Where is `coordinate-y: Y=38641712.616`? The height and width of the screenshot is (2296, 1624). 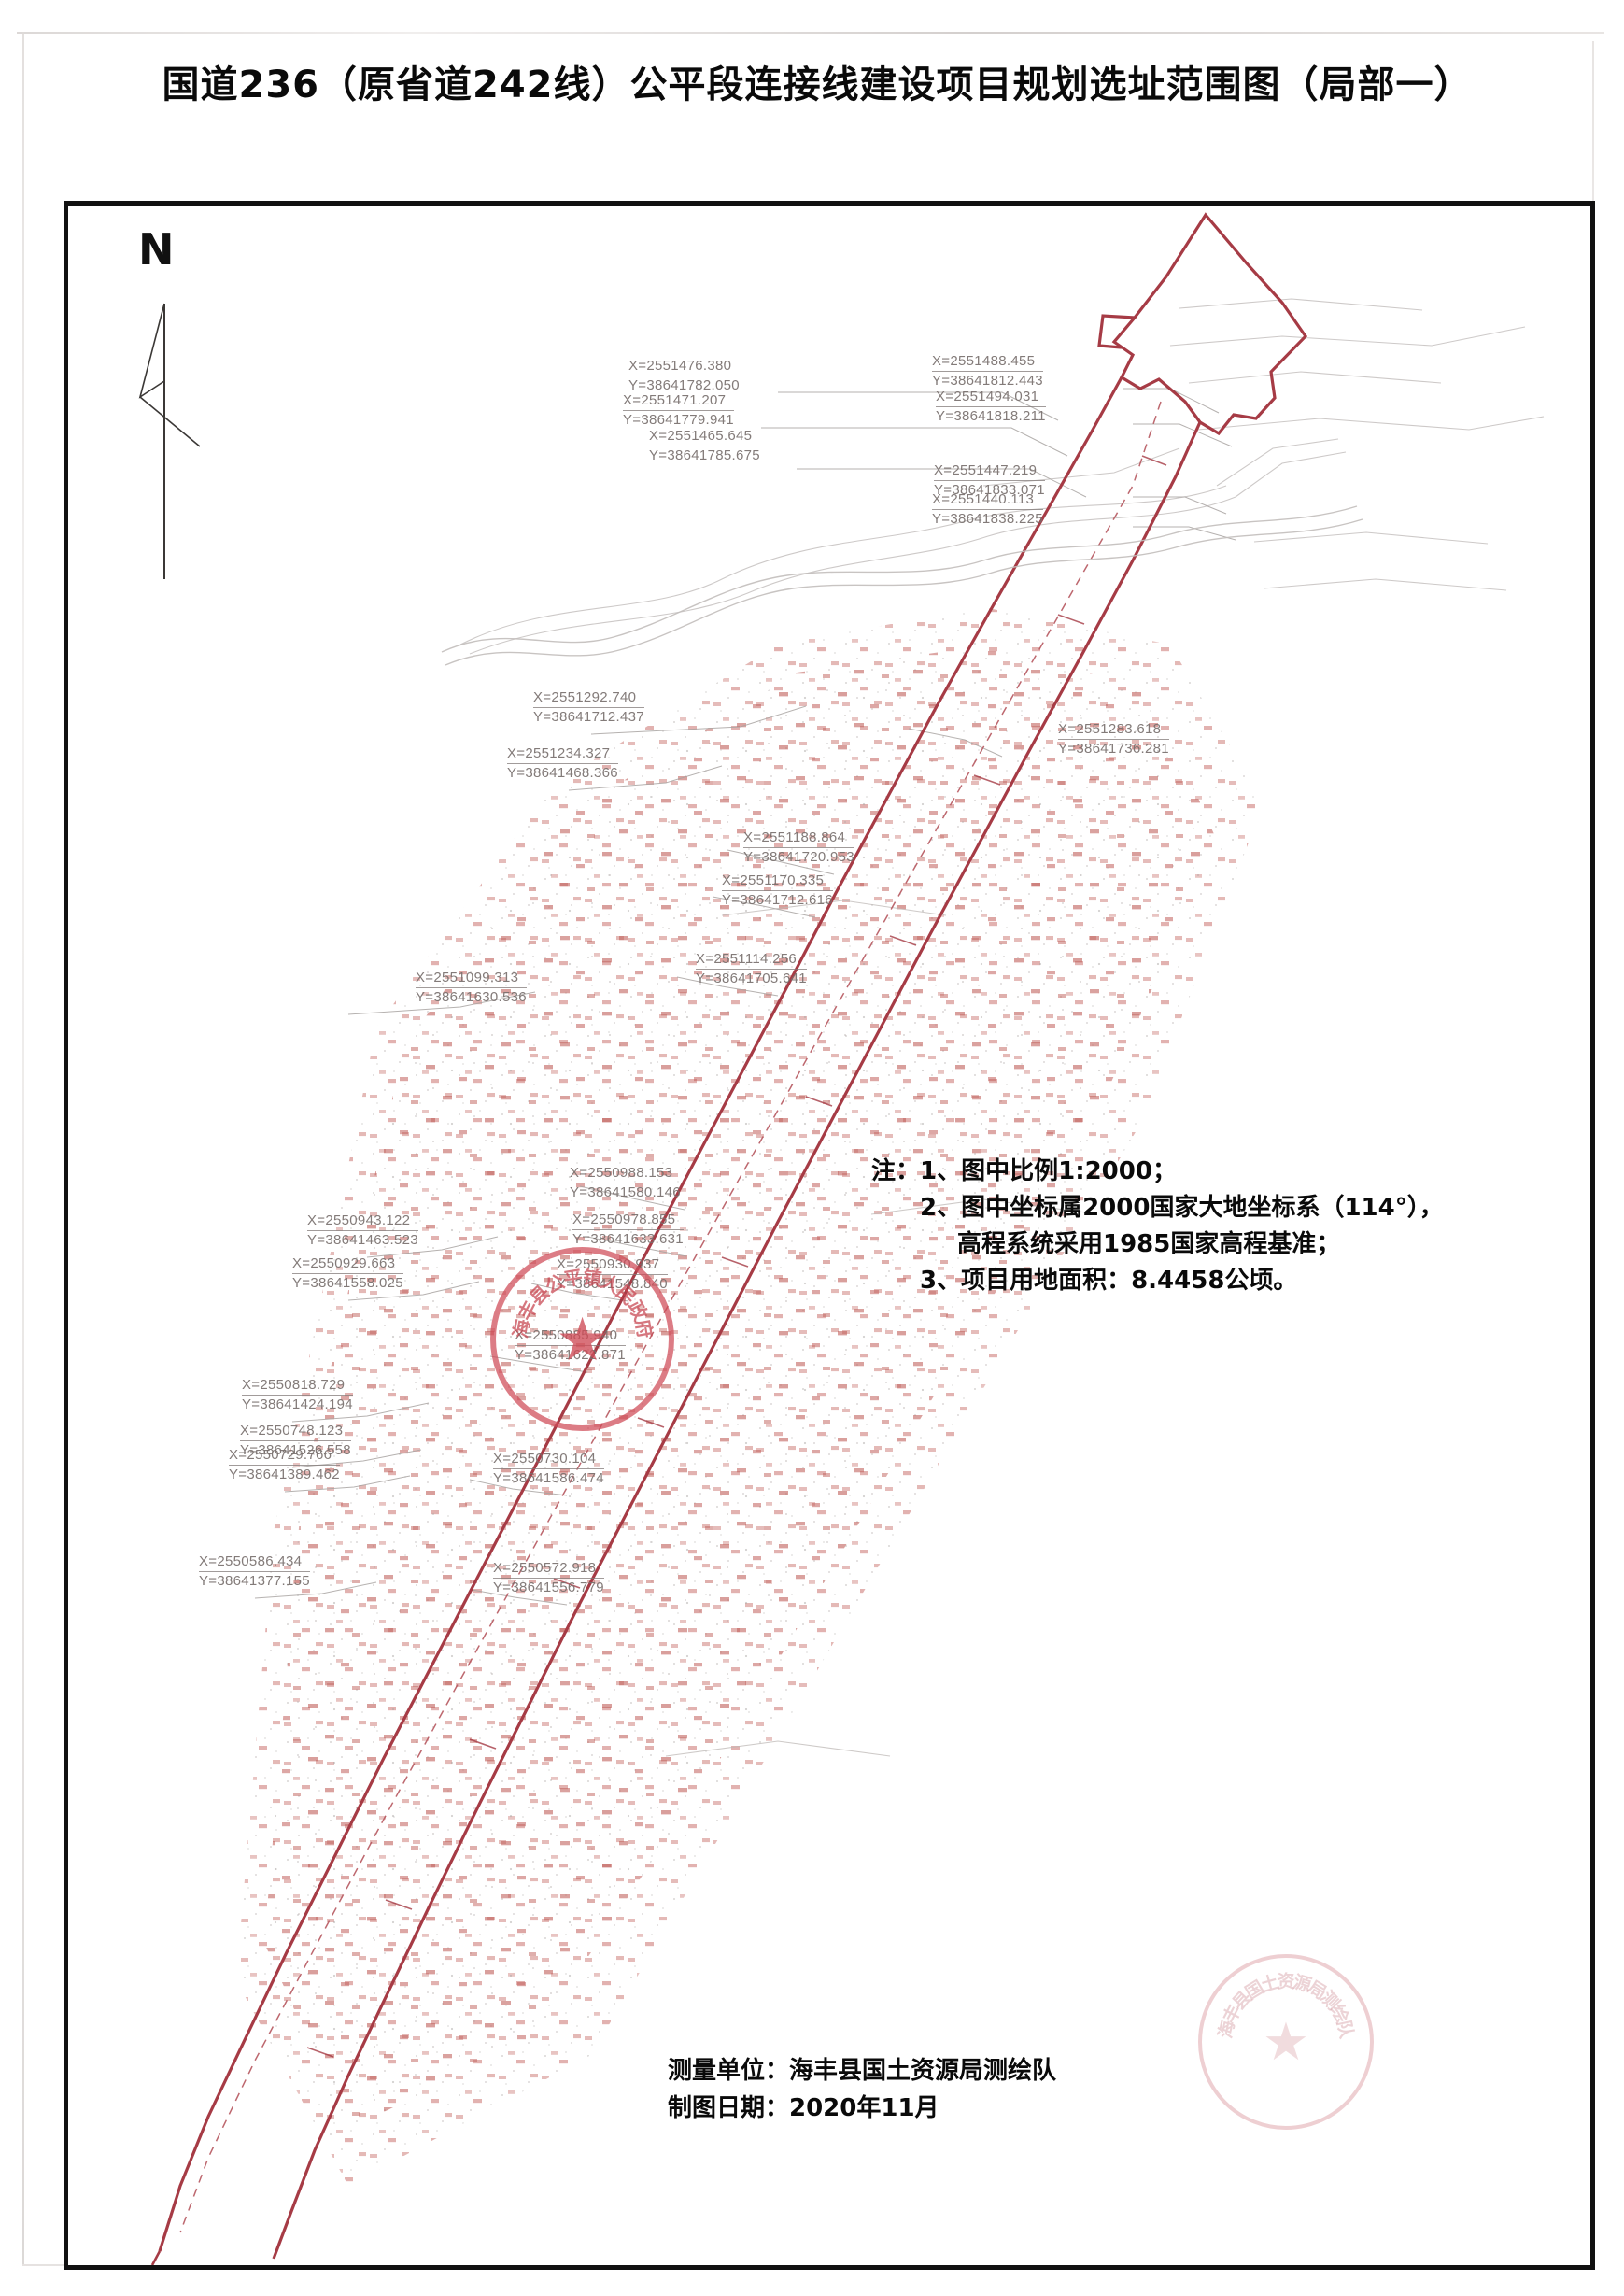 coordinate-y: Y=38641712.616 is located at coordinates (777, 900).